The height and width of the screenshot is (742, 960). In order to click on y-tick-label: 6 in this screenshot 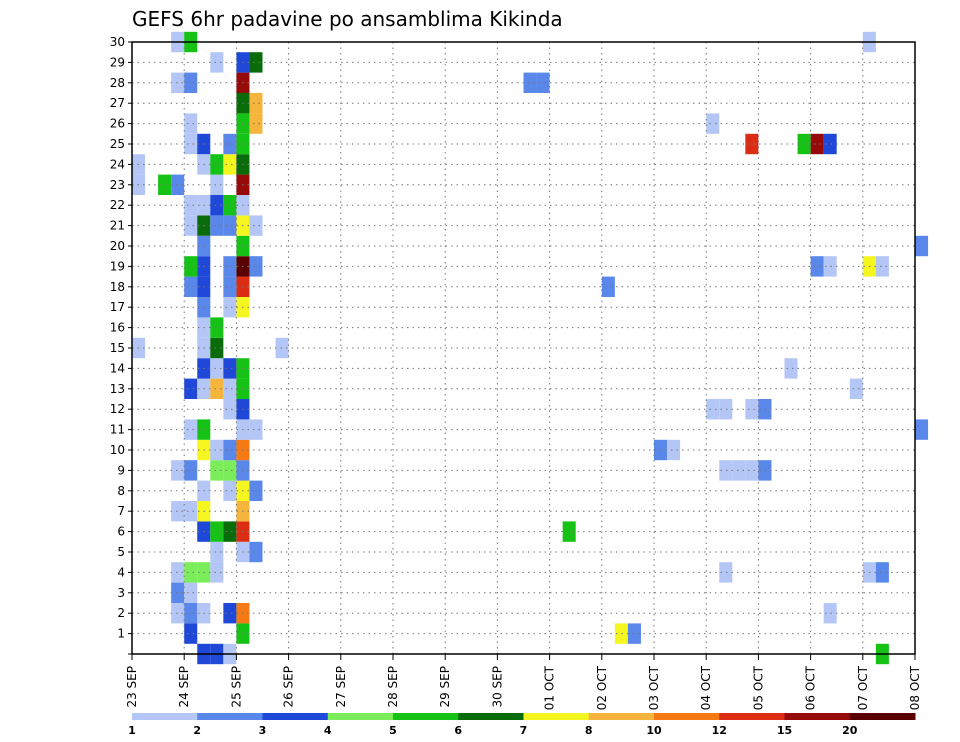, I will do `click(121, 532)`.